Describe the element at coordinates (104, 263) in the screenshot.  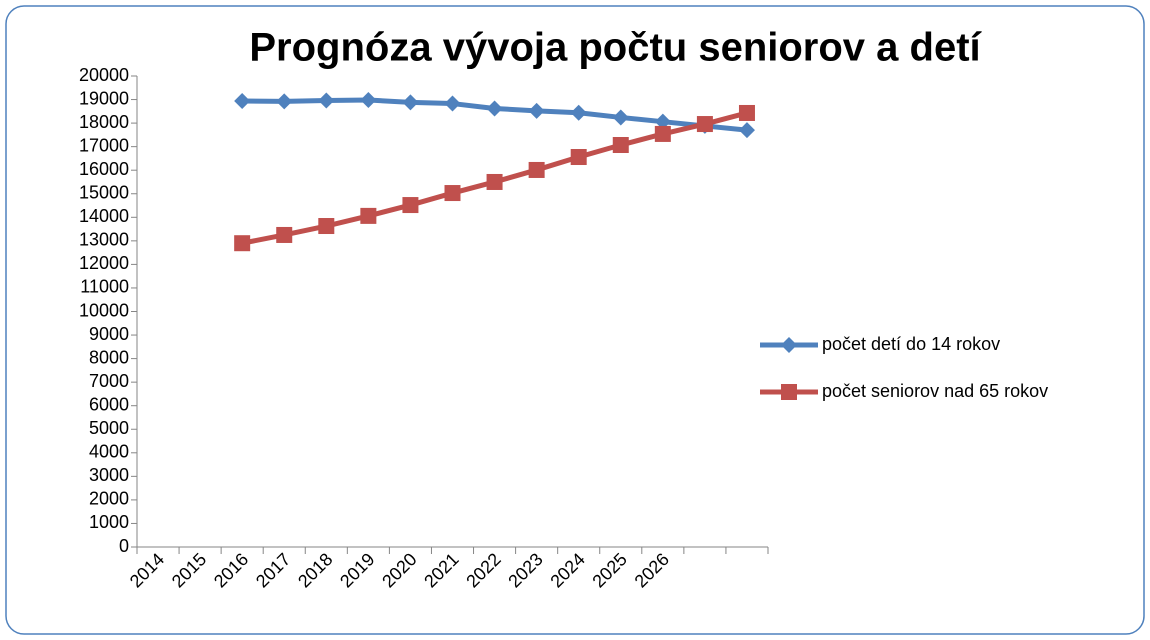
I see `y-tick-label: 12000` at that location.